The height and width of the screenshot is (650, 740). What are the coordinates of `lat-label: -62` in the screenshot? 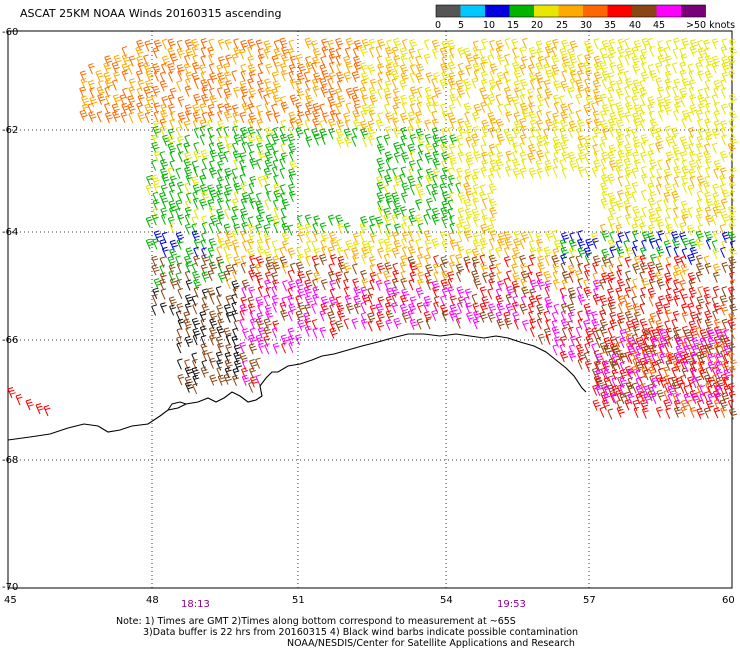 It's located at (10, 130).